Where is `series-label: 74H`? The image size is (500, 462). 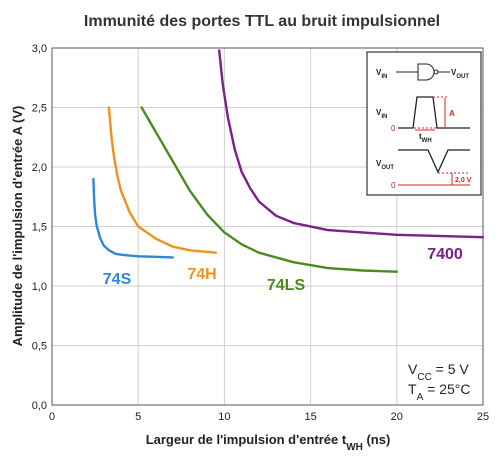 series-label: 74H is located at coordinates (201, 274).